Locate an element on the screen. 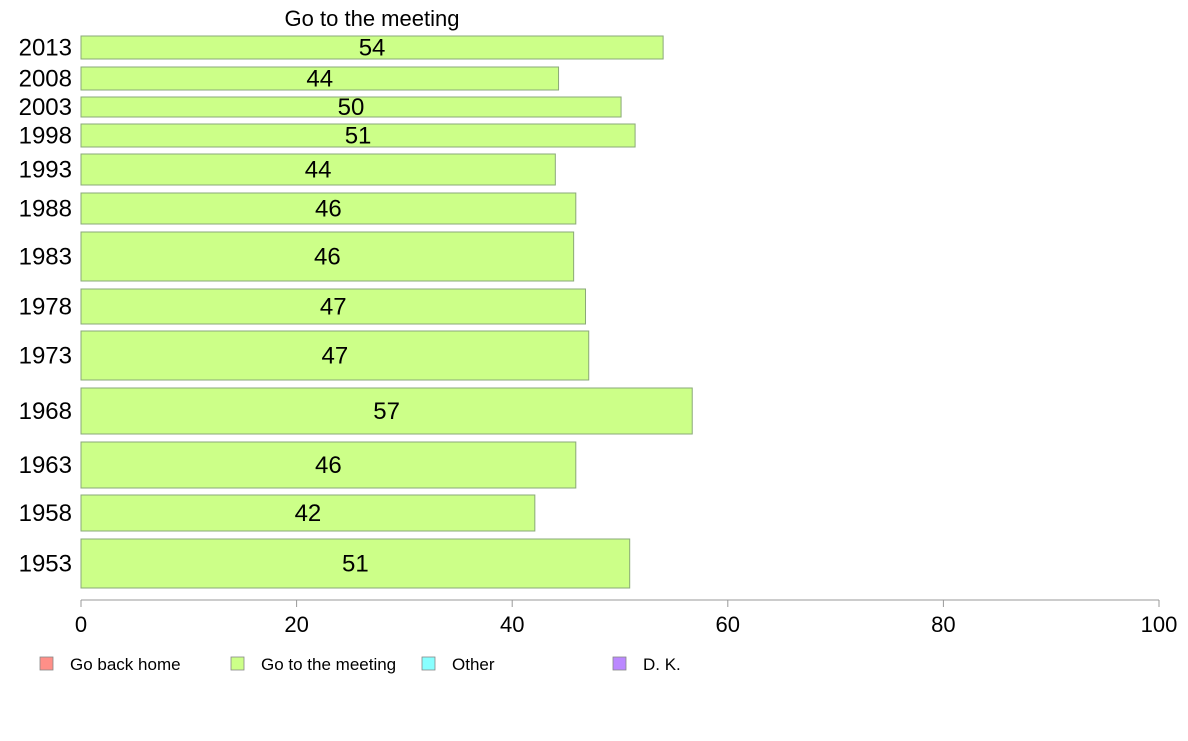 Image resolution: width=1188 pixels, height=741 pixels. x-tick-label-100: 100 is located at coordinates (1159, 624).